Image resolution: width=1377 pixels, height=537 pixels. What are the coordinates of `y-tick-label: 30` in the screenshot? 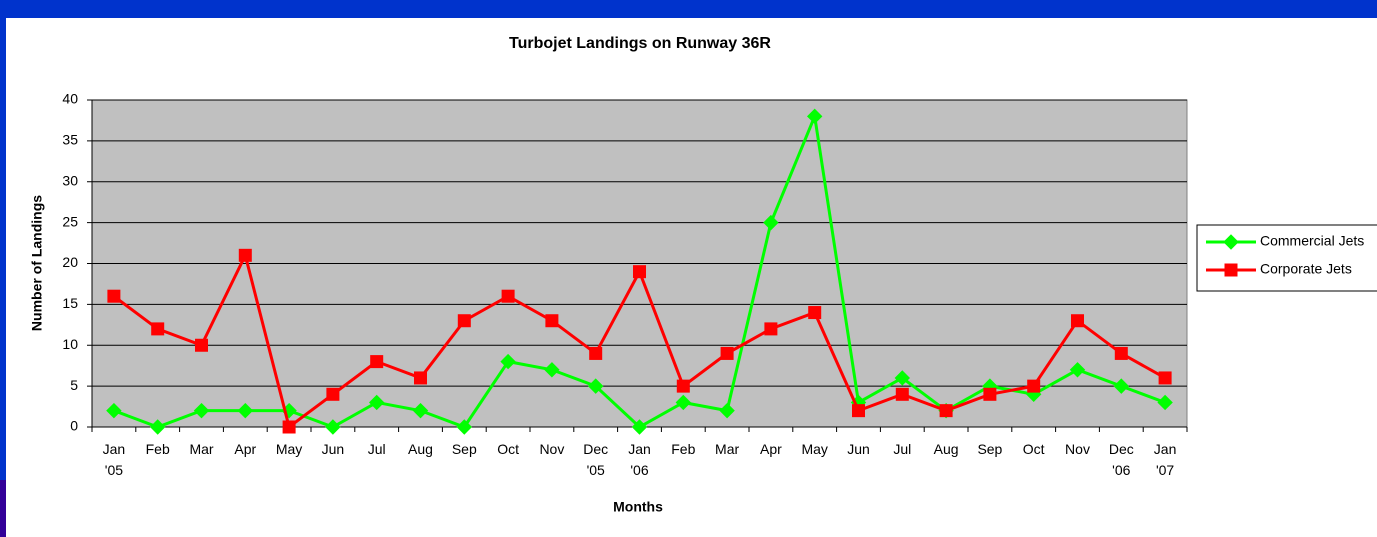 It's located at (70, 180).